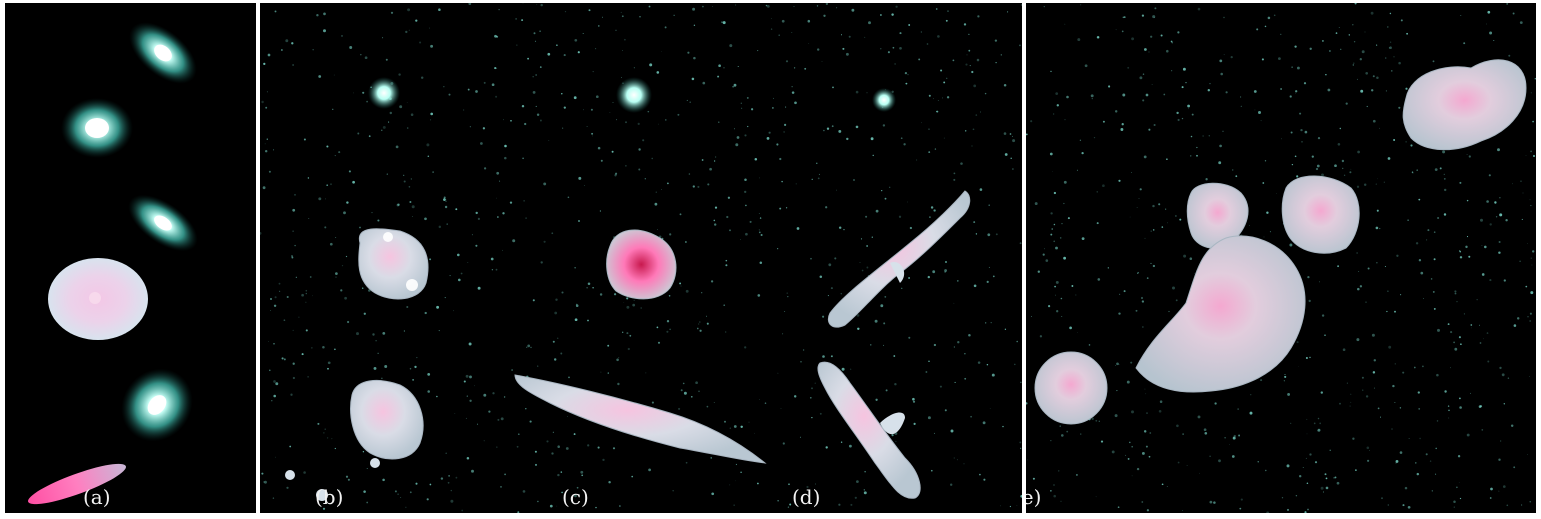 This screenshot has width=1541, height=519. Describe the element at coordinates (393, 264) in the screenshot. I see `blob-b-mid` at that location.